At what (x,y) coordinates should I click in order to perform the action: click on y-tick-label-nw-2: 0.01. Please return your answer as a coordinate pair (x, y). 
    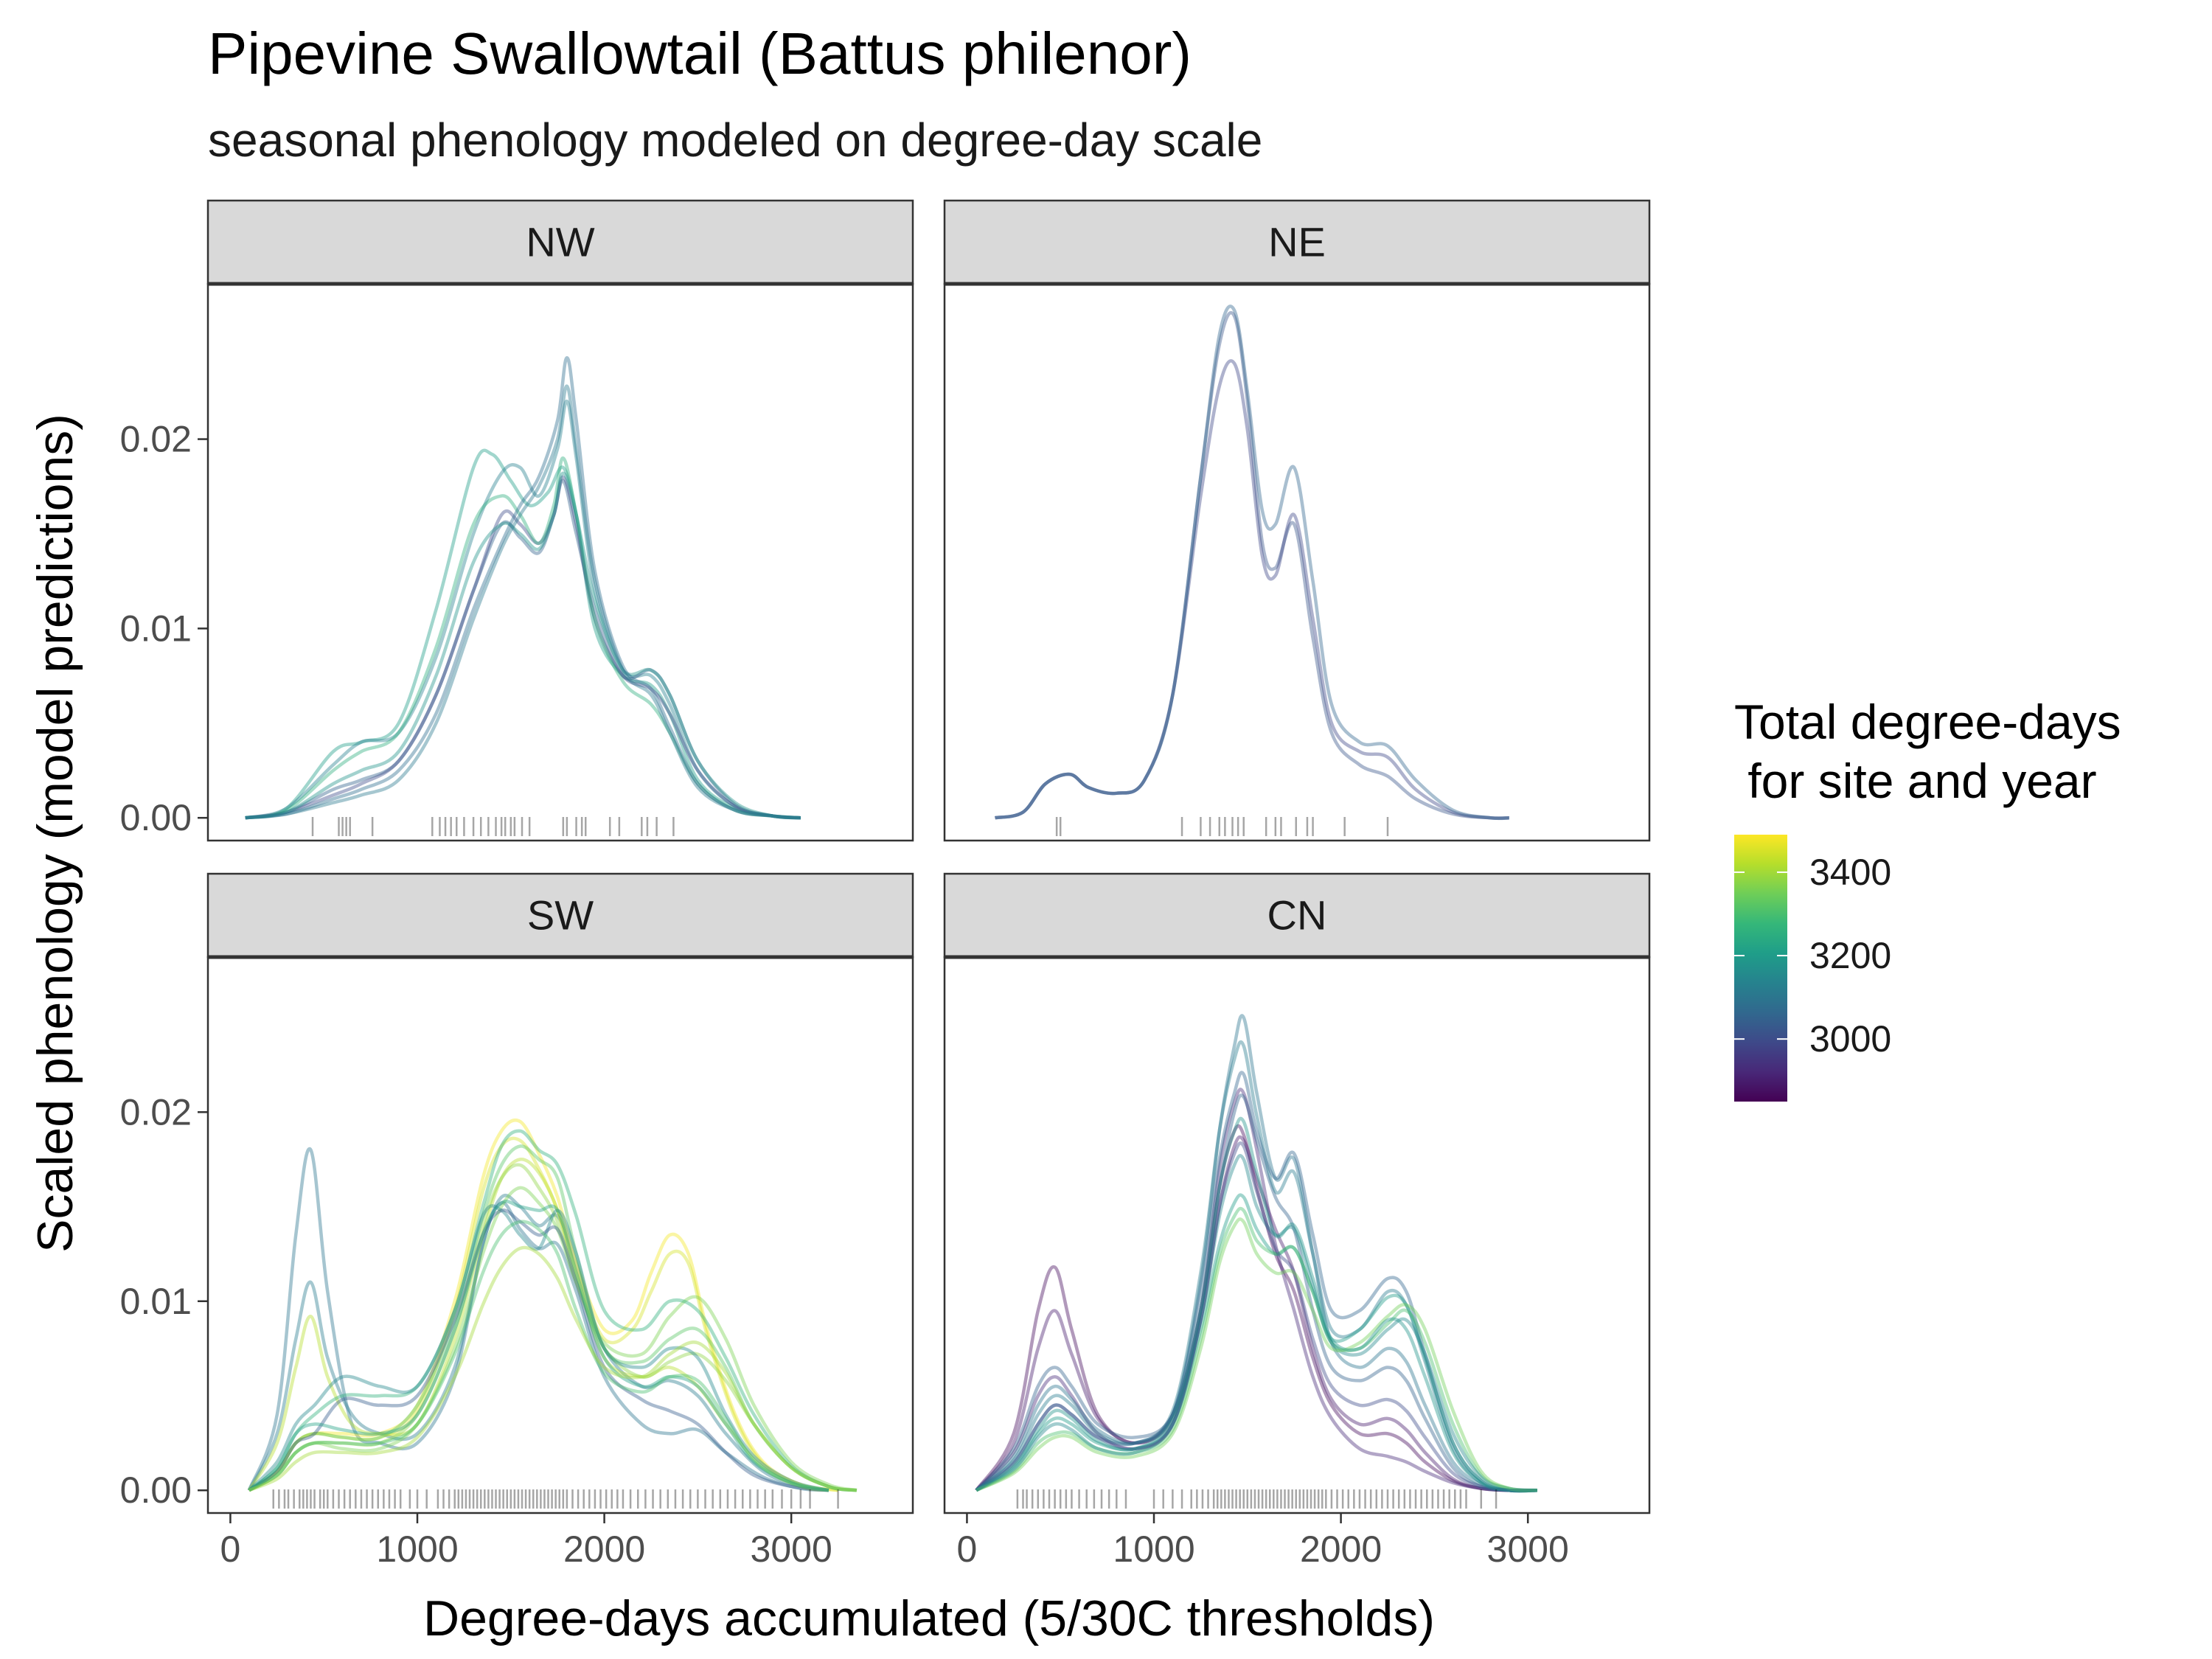
    Looking at the image, I should click on (156, 628).